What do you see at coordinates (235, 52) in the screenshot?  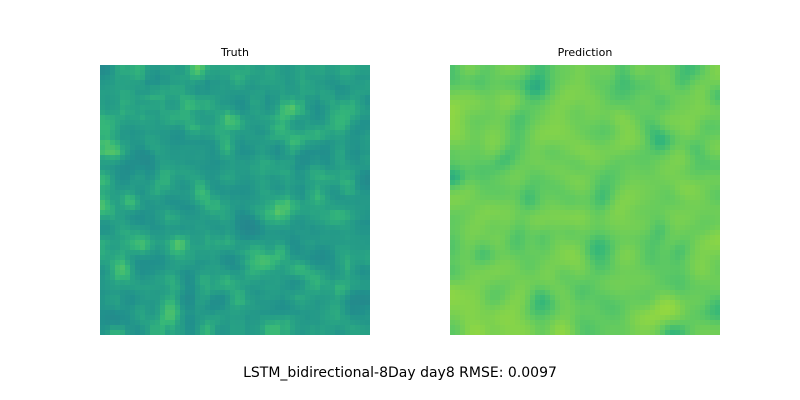 I see `truth-panel-title: Truth` at bounding box center [235, 52].